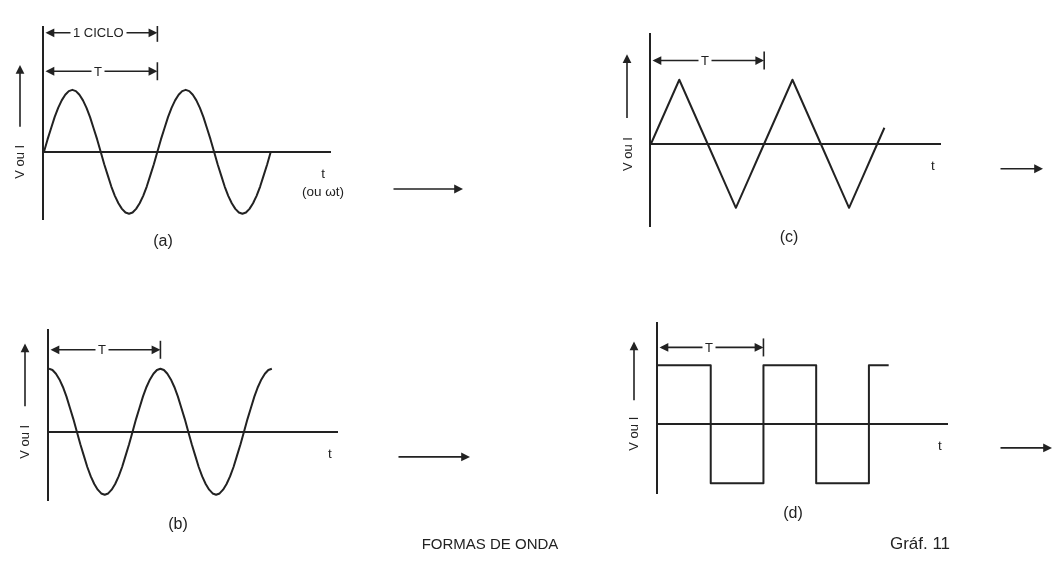  What do you see at coordinates (920, 543) in the screenshot?
I see `text: Gráf. 11` at bounding box center [920, 543].